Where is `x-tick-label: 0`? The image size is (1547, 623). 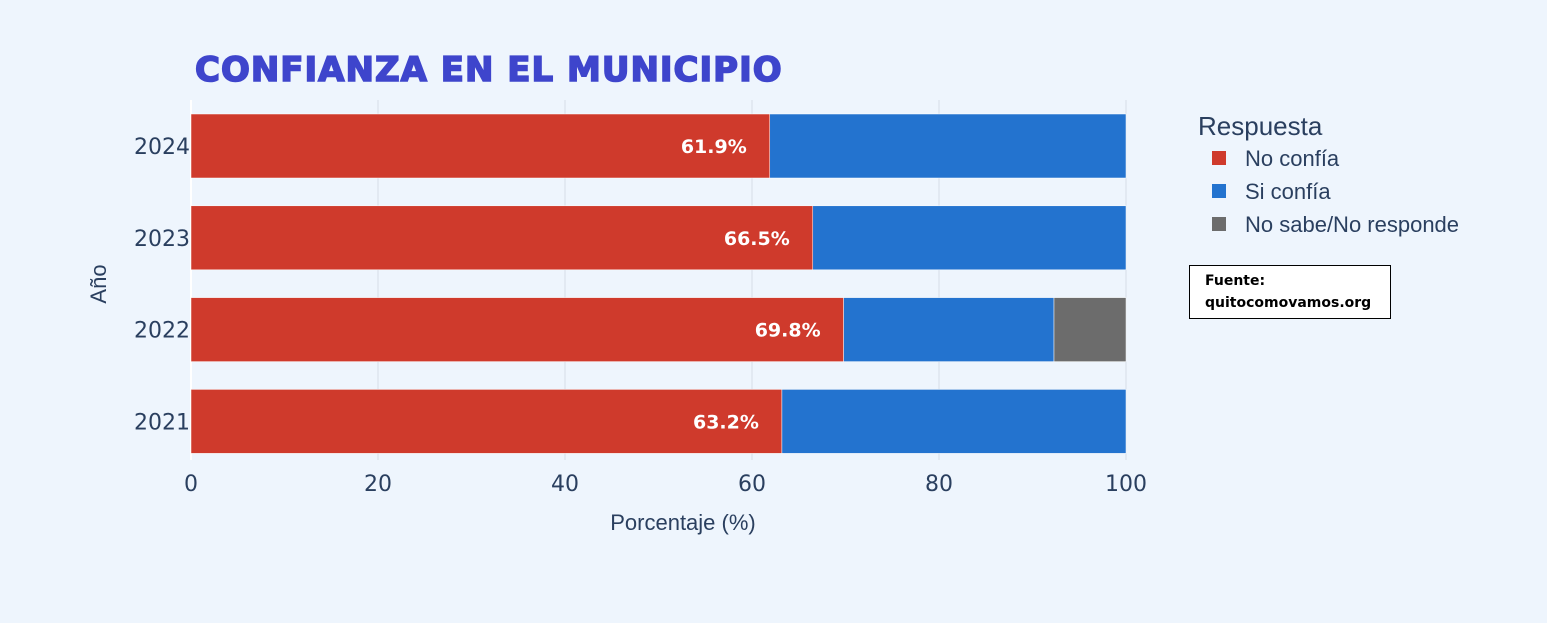 x-tick-label: 0 is located at coordinates (191, 484).